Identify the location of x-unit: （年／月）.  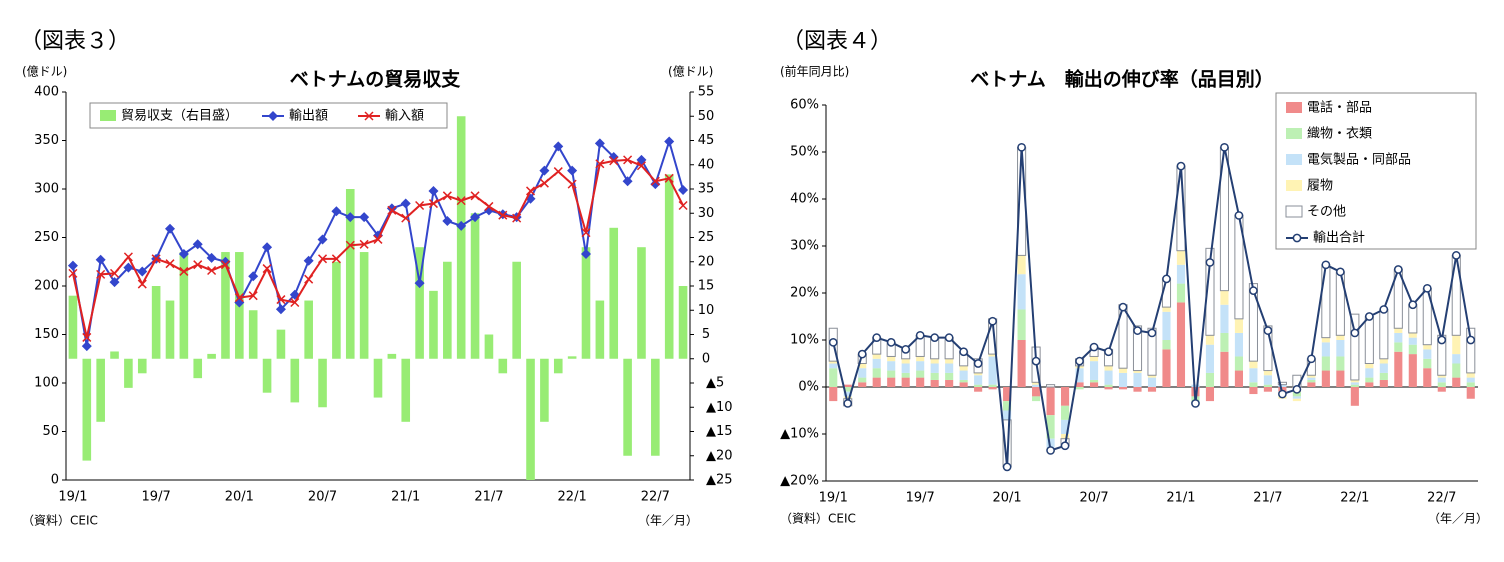
(1458, 519).